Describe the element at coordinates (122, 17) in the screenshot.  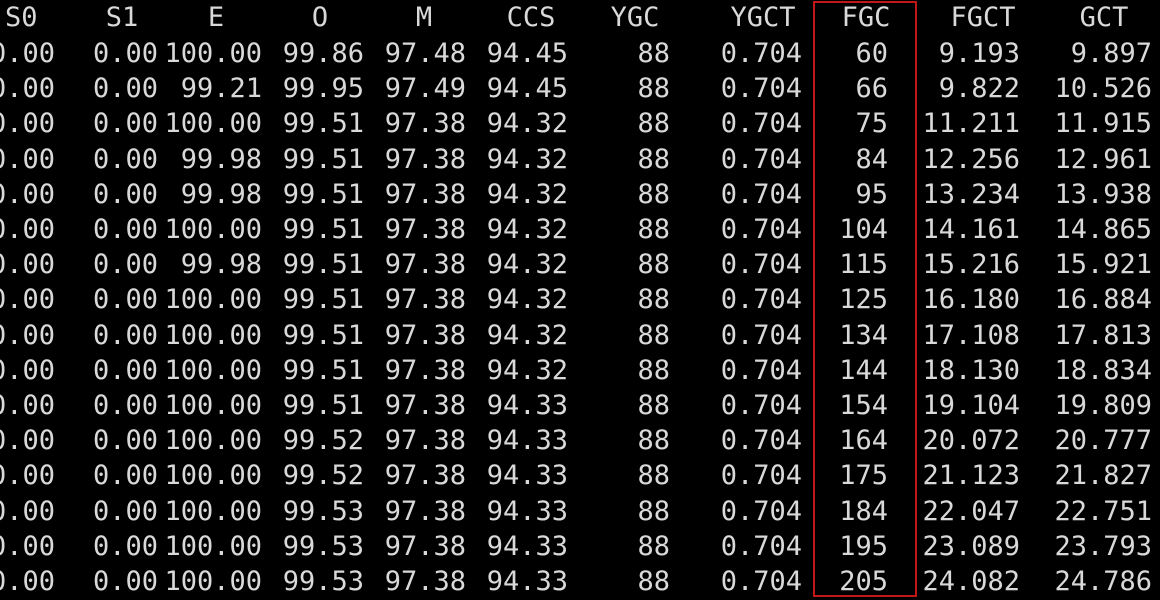
I see `header-s1: S1` at that location.